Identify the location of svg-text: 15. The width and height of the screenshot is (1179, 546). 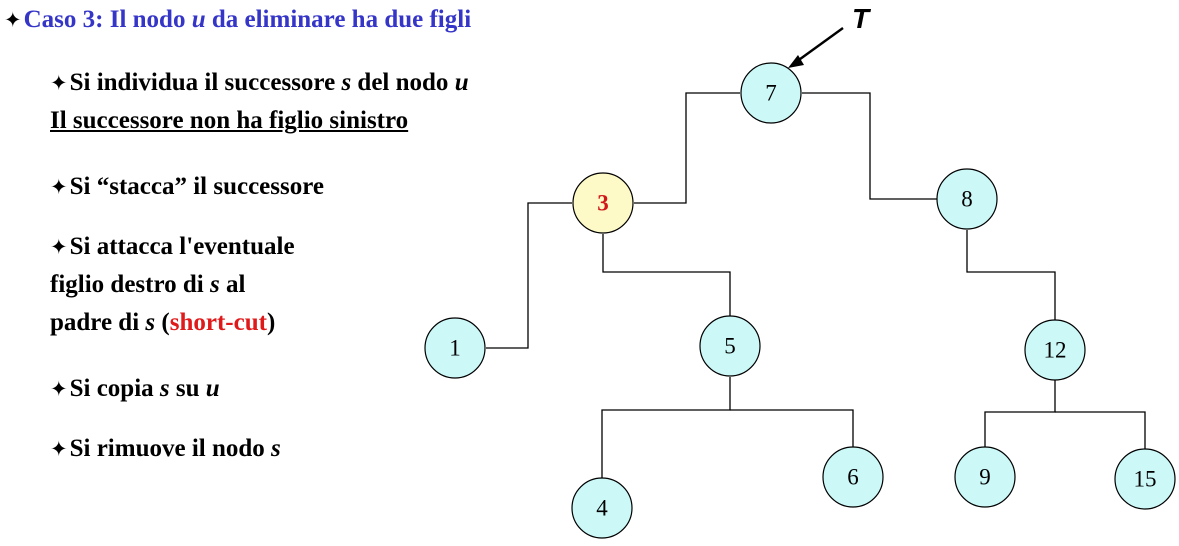
(1145, 479).